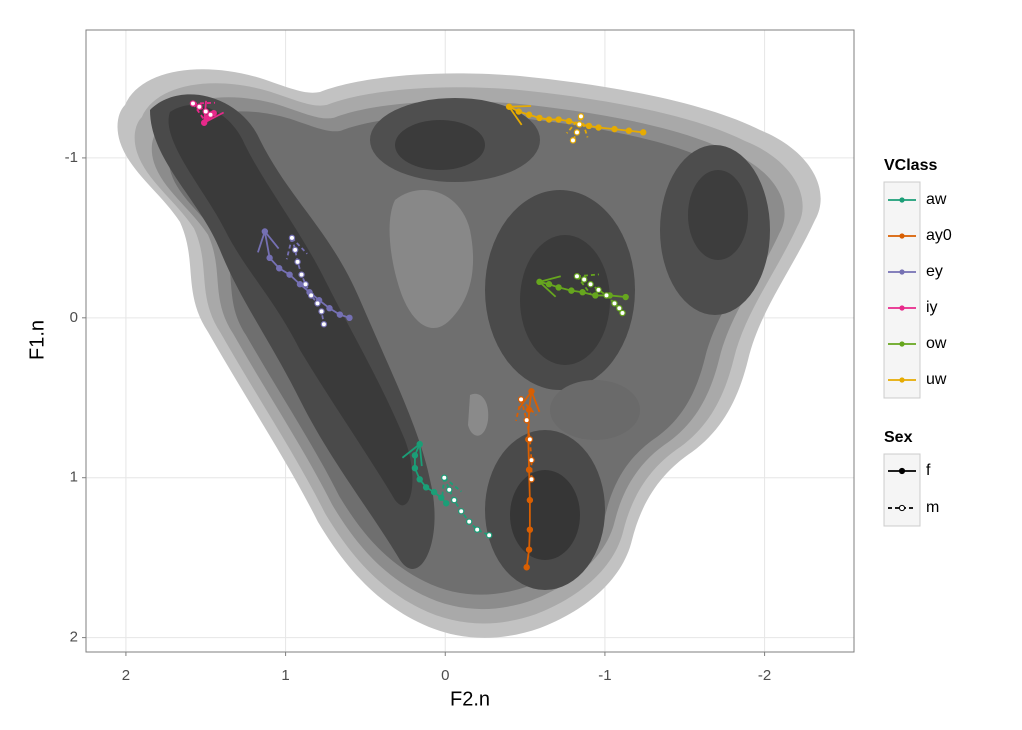 The width and height of the screenshot is (1022, 730). What do you see at coordinates (285, 675) in the screenshot?
I see `x-tick-label: 1` at bounding box center [285, 675].